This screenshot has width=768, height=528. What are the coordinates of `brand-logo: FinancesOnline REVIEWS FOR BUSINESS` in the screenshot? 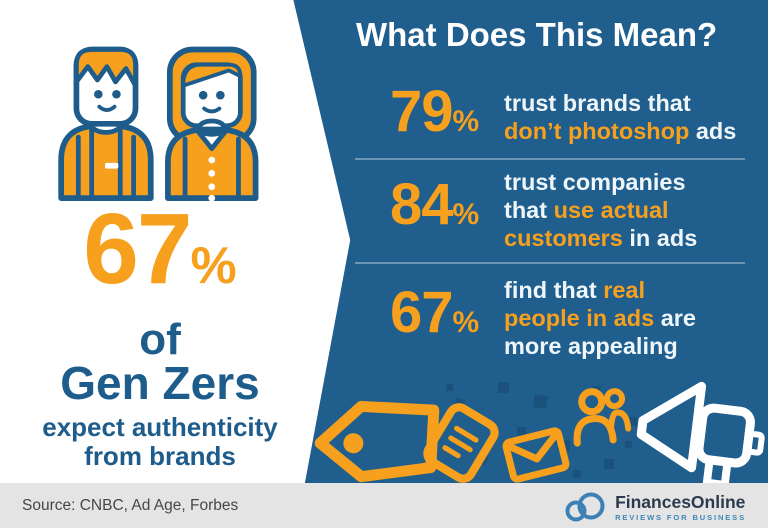 It's located at (655, 507).